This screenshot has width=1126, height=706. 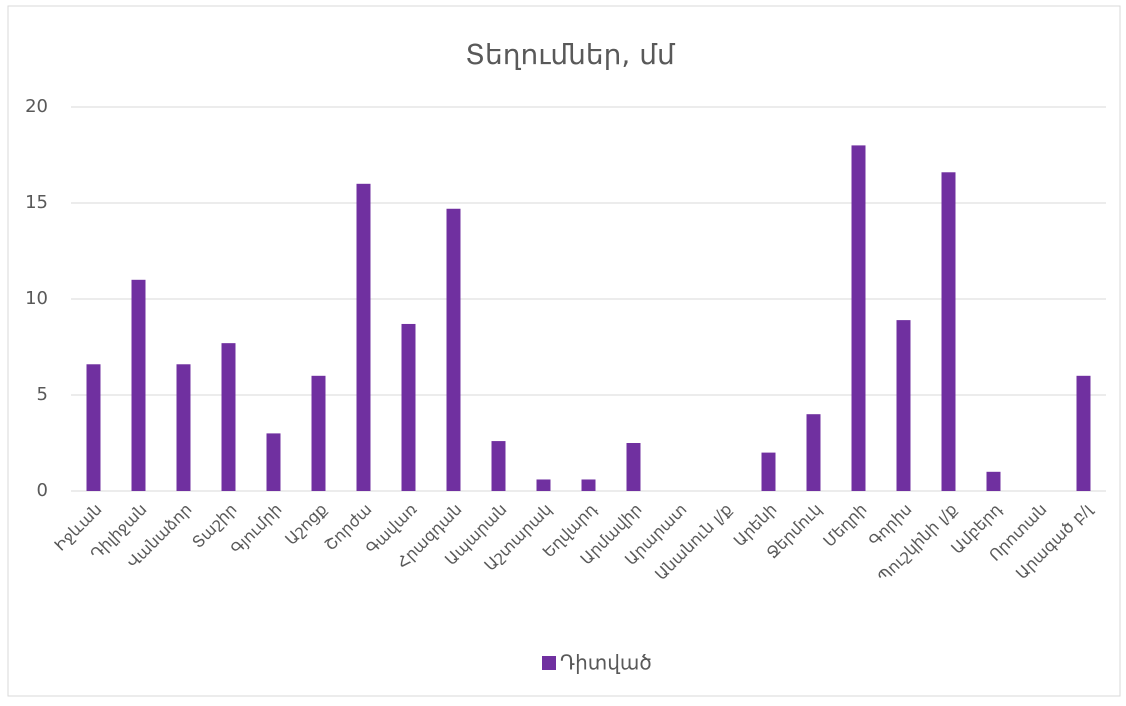 I want to click on chart-title: Տեղումներ, մմ, so click(x=570, y=54).